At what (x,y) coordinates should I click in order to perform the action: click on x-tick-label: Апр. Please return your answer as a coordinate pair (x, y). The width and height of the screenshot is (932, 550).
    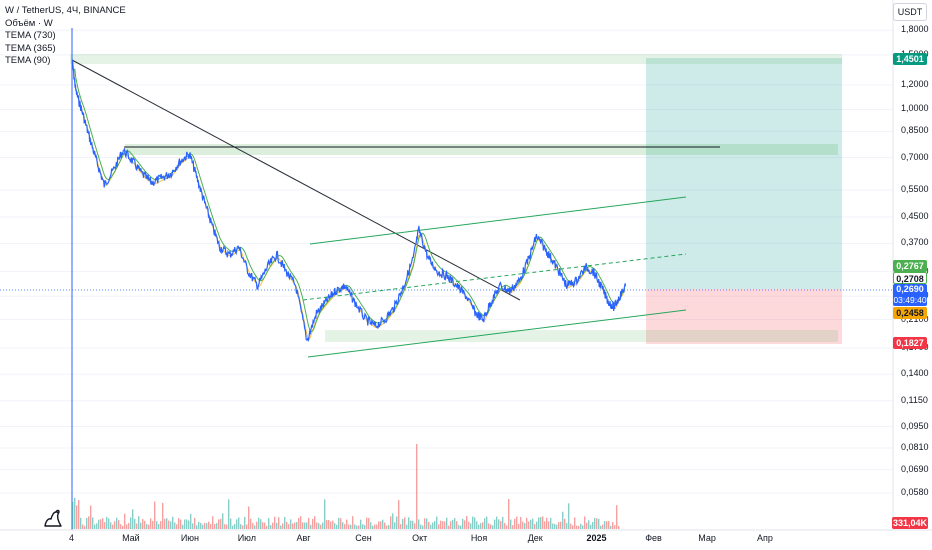
    Looking at the image, I should click on (765, 538).